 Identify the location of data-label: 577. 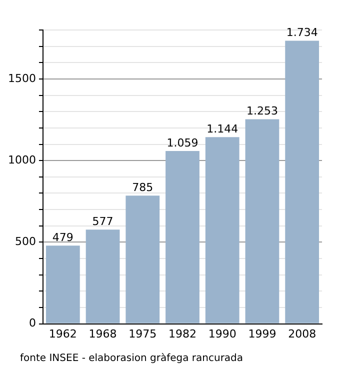
(103, 221).